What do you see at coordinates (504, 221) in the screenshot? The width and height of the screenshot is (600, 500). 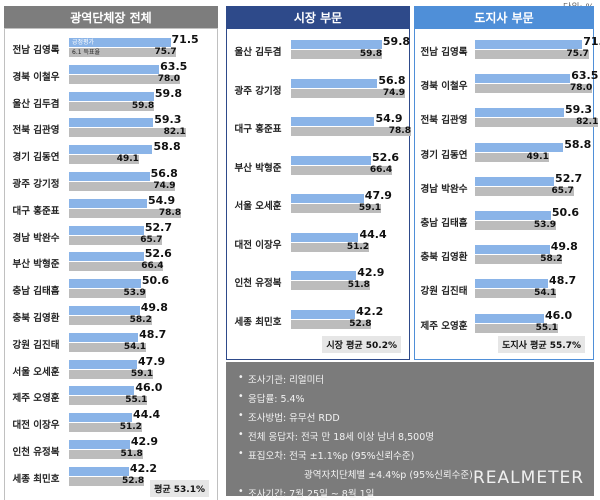 I see `bar-row: 충남 김태흠 50.6 53.9` at bounding box center [504, 221].